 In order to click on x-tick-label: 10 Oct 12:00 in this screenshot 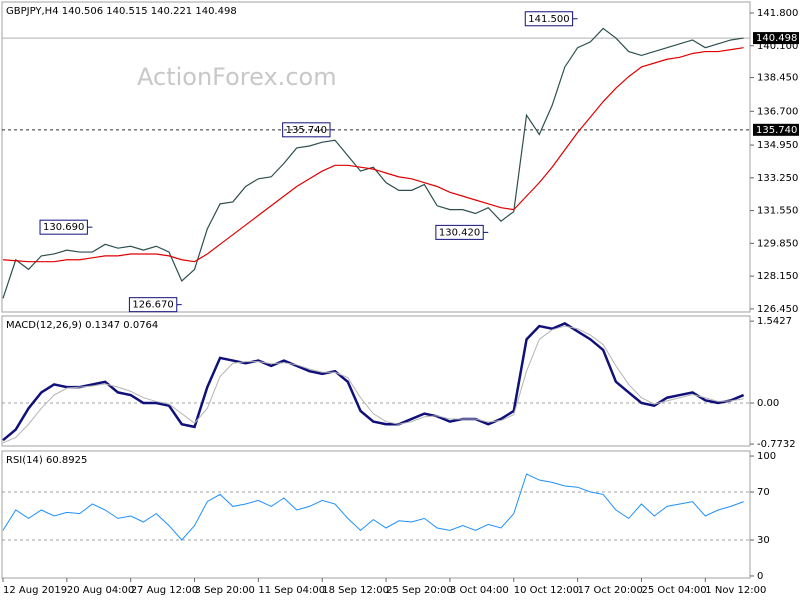, I will do `click(546, 590)`.